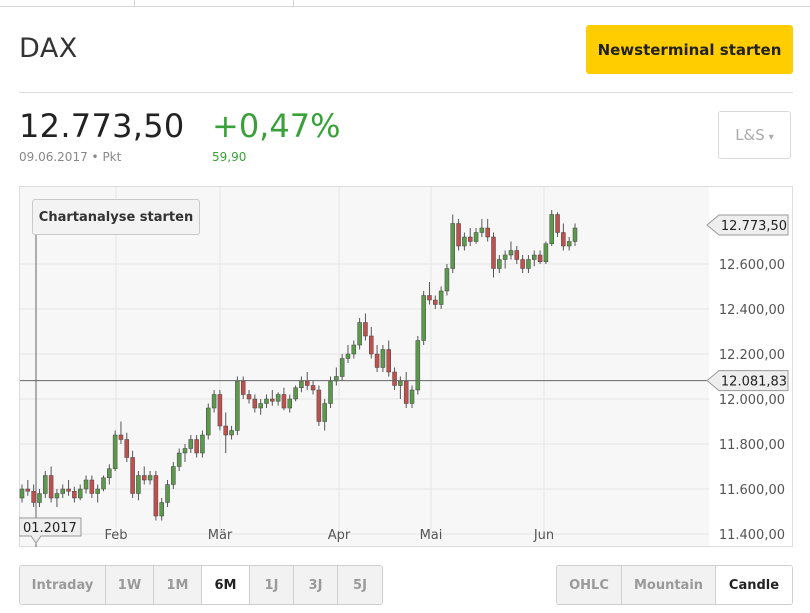  I want to click on exchange-label: L&S, so click(750, 135).